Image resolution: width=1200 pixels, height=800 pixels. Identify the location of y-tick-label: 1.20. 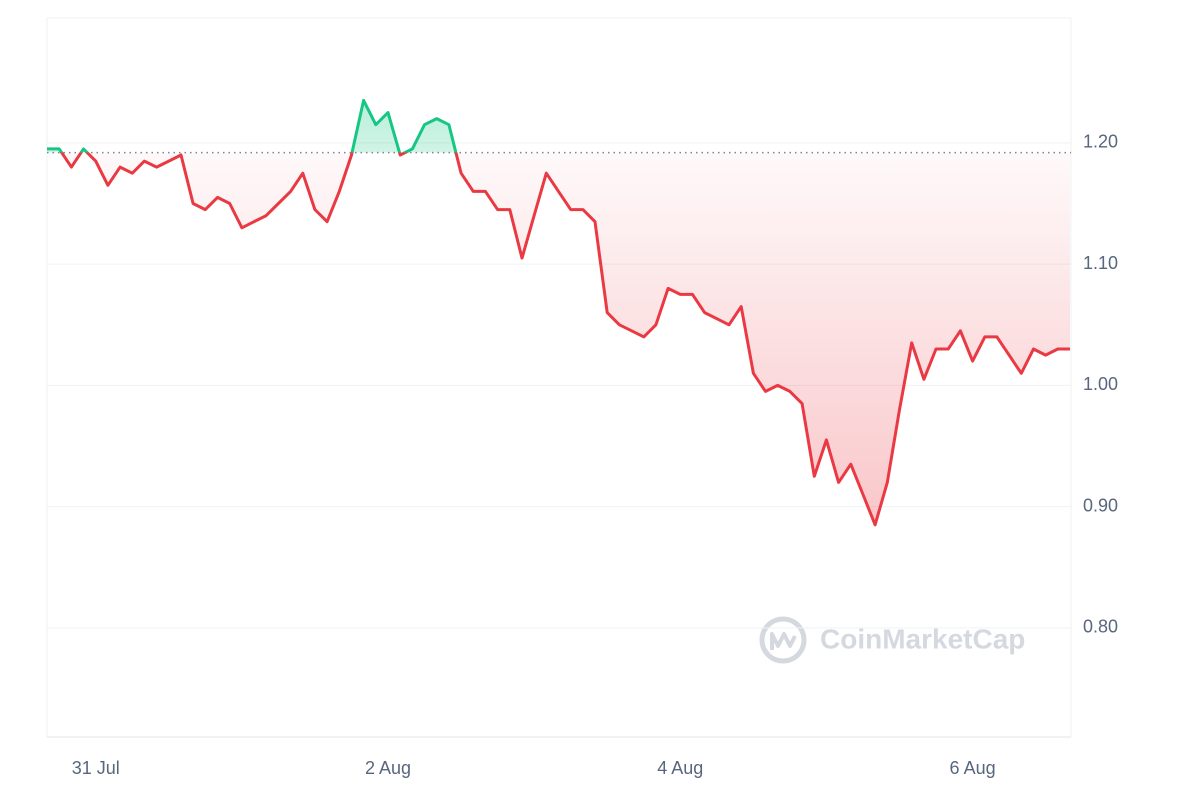
(1100, 142).